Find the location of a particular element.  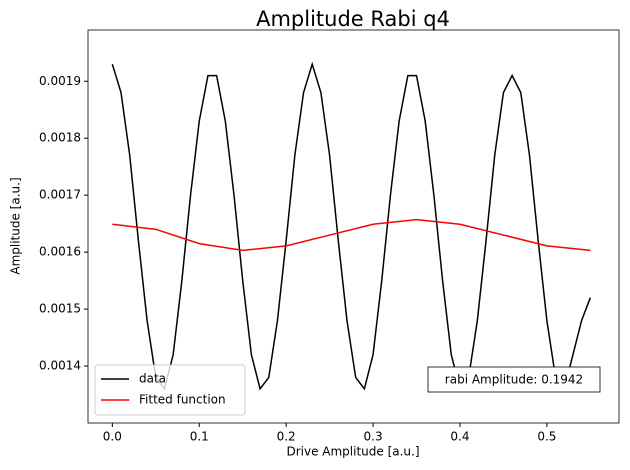

x-tick-label: 0.1 is located at coordinates (199, 437).